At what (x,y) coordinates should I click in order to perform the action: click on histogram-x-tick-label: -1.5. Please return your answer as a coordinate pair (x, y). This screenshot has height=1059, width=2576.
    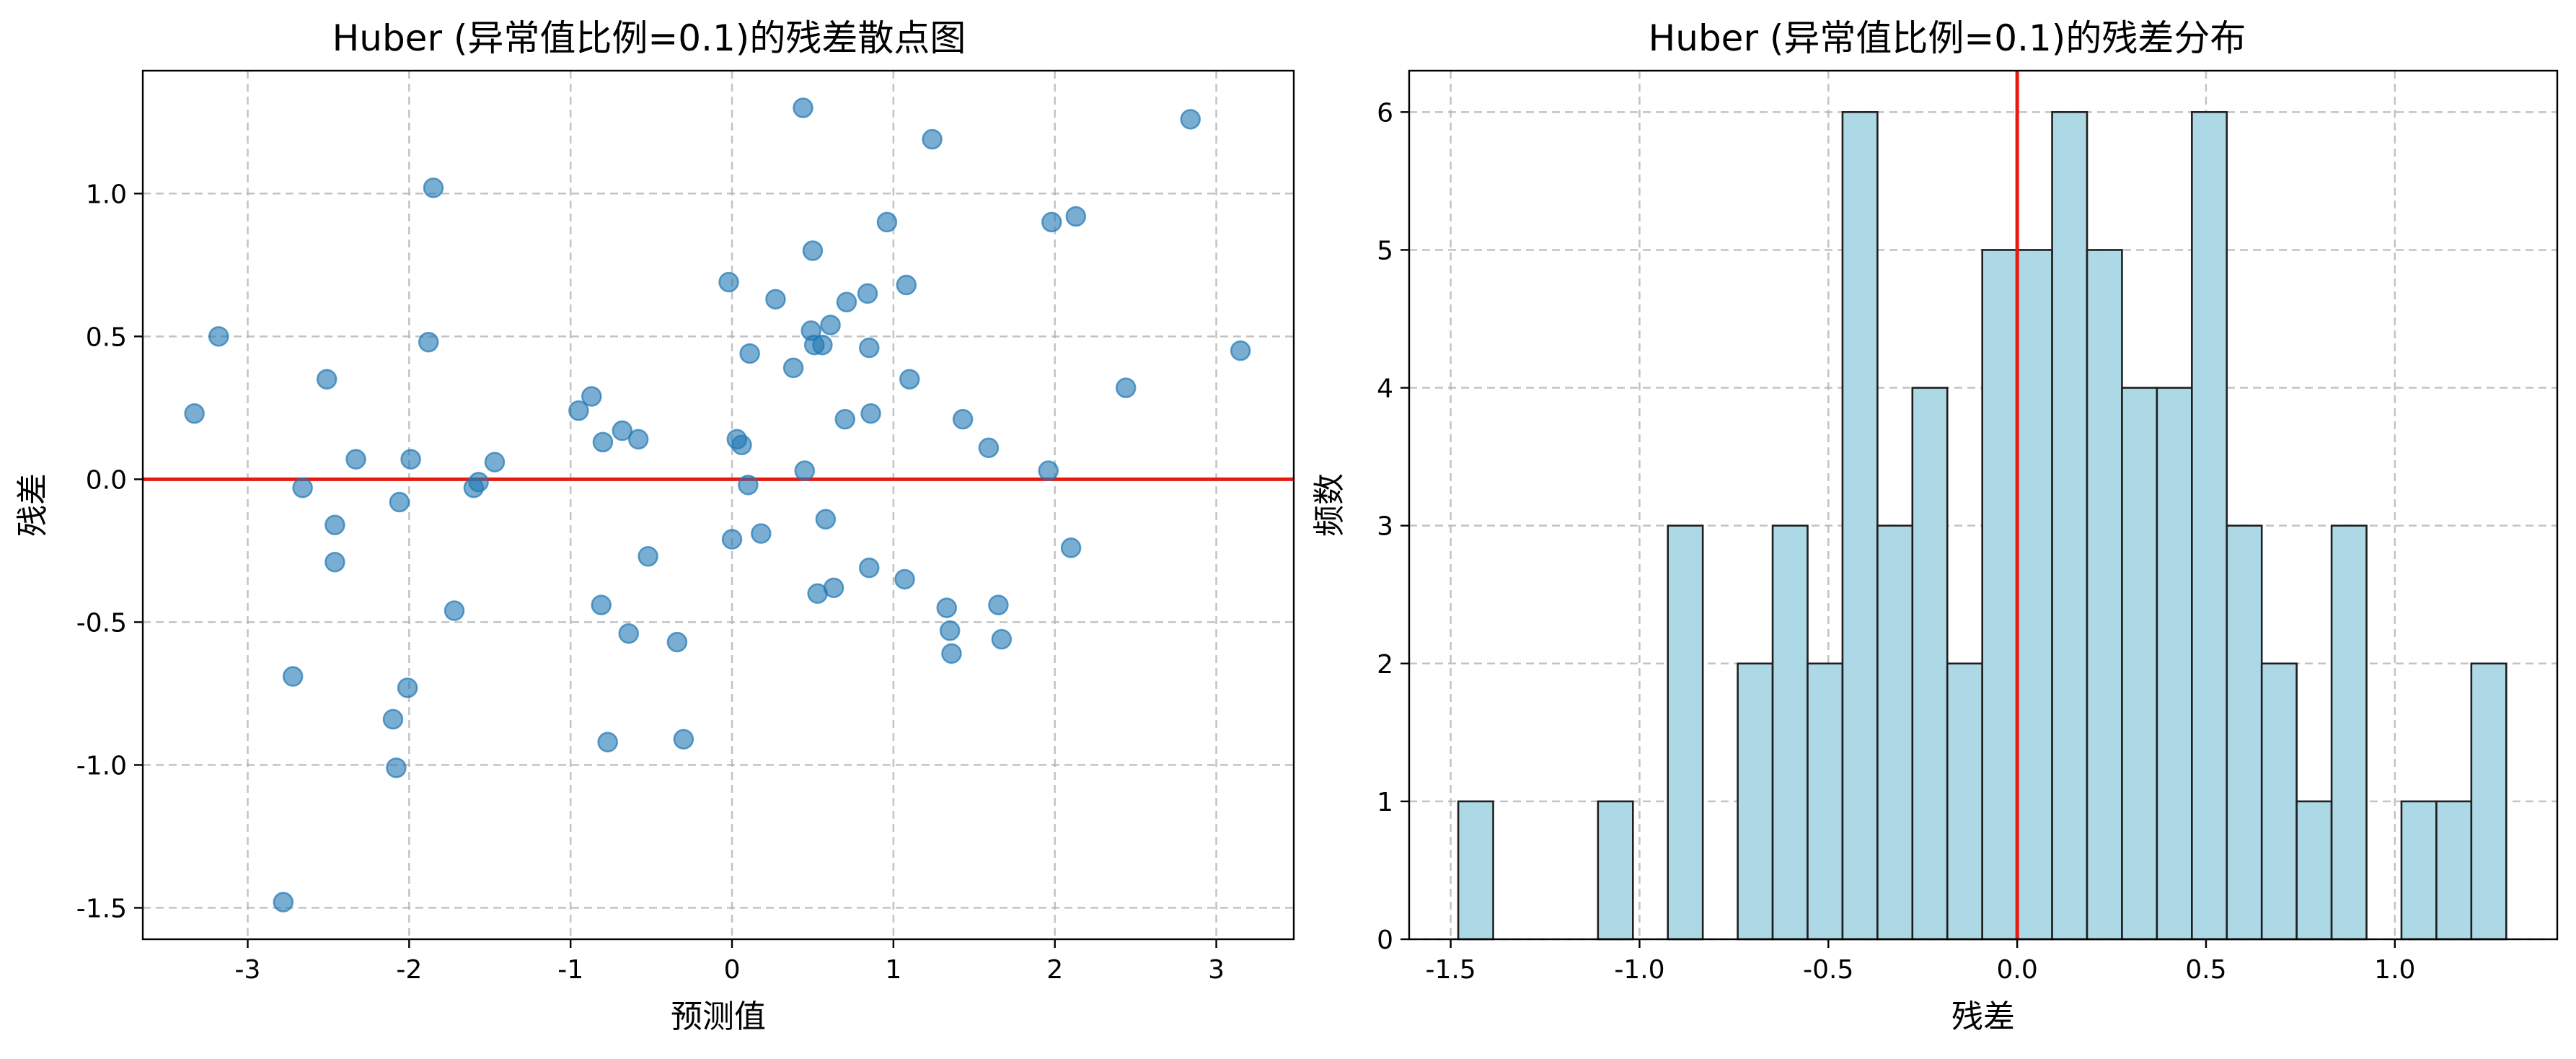
    Looking at the image, I should click on (1450, 970).